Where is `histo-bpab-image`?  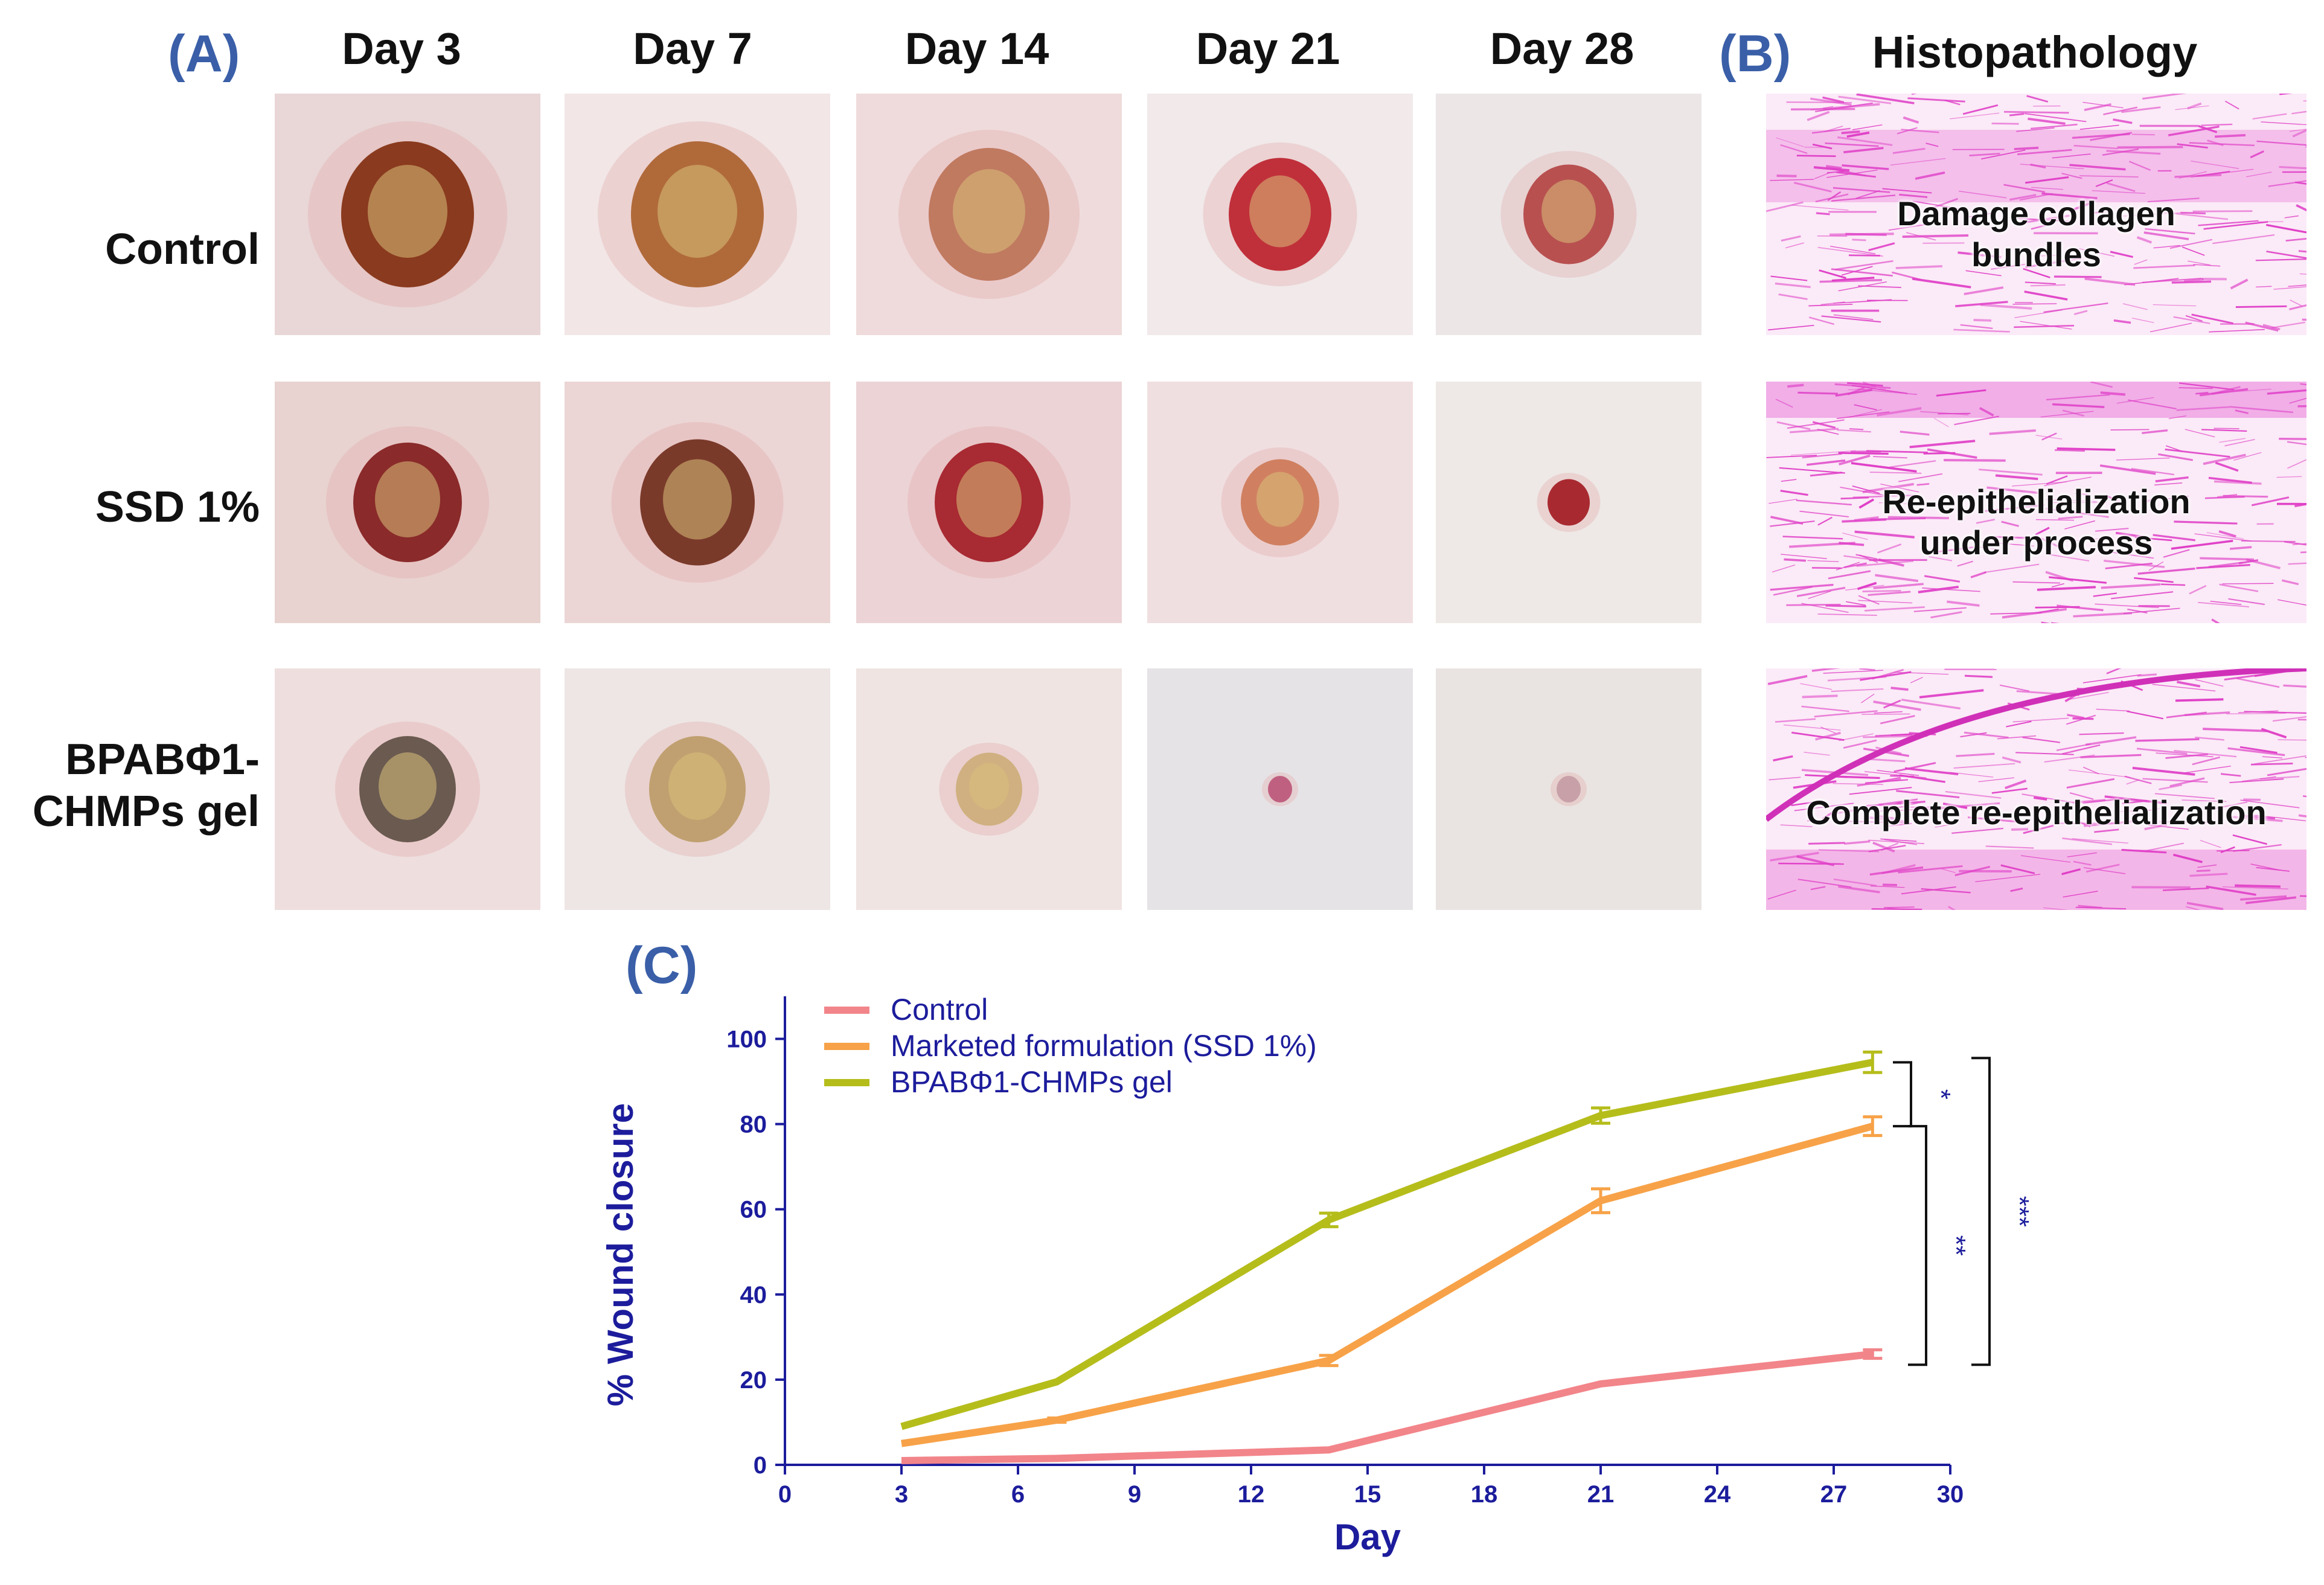 histo-bpab-image is located at coordinates (2036, 789).